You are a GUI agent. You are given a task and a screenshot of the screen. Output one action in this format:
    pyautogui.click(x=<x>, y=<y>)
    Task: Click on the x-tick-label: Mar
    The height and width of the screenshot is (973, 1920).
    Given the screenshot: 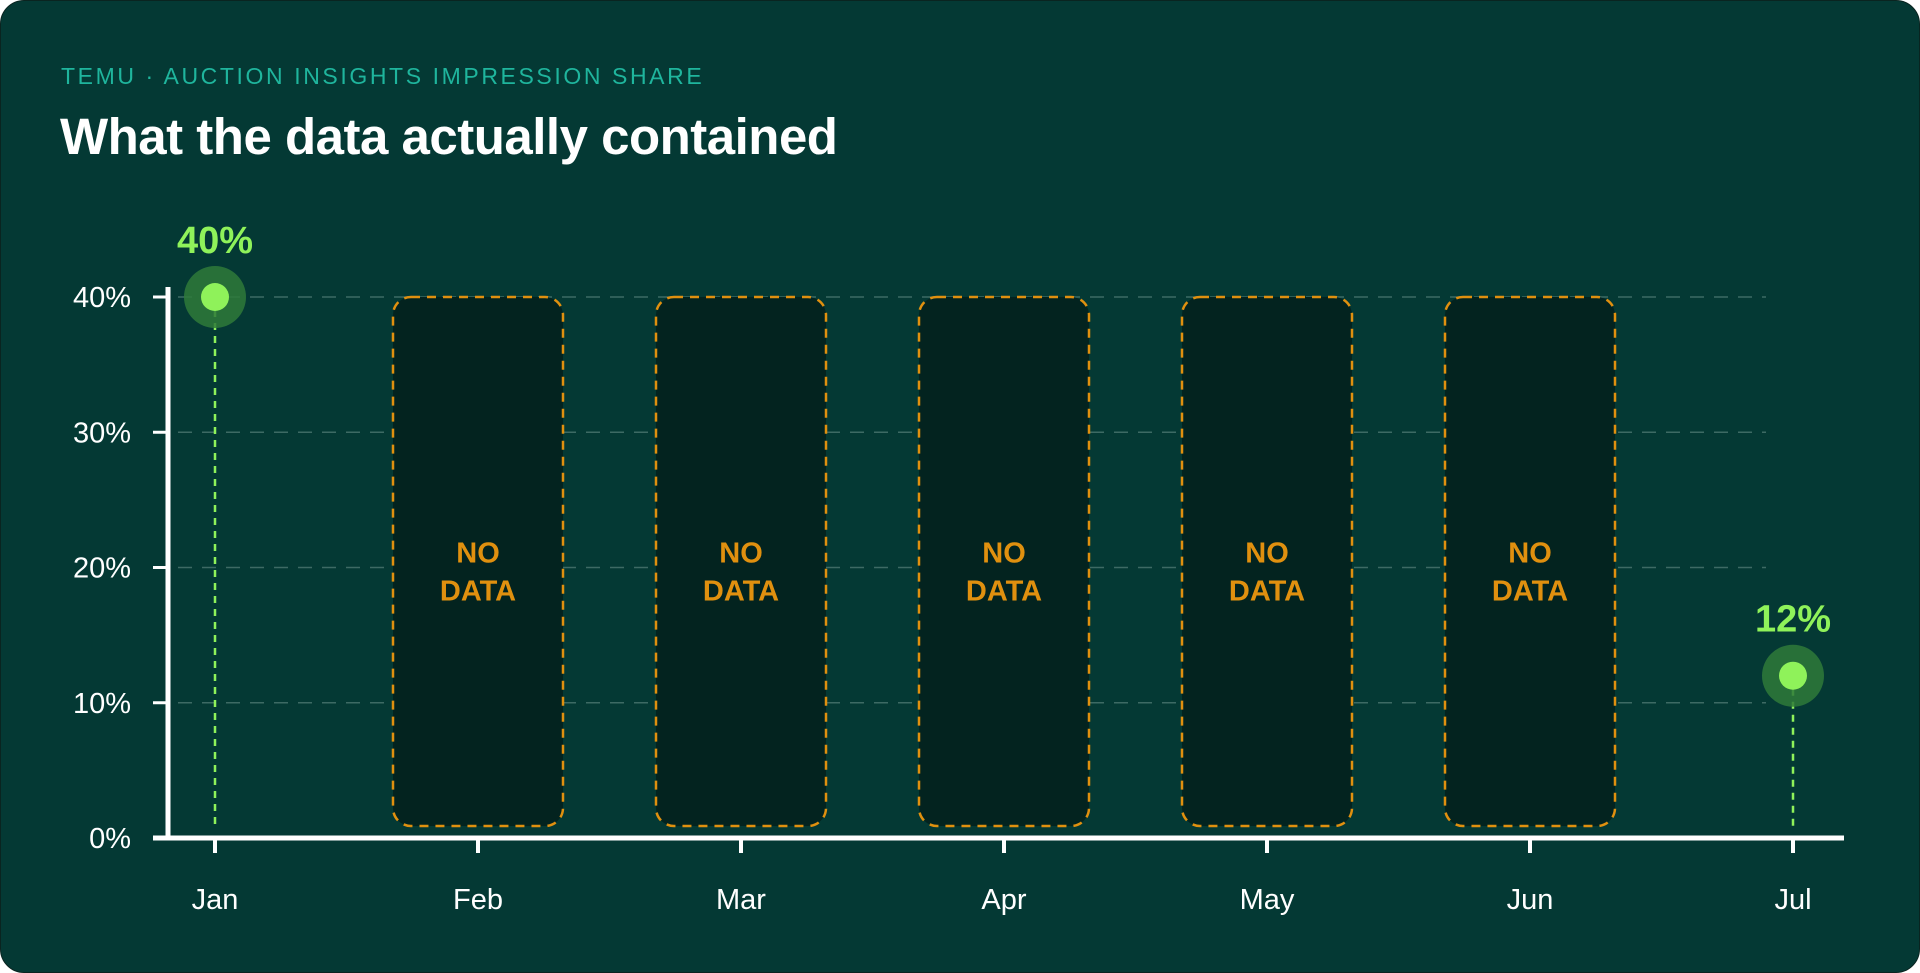 What is the action you would take?
    pyautogui.click(x=741, y=900)
    